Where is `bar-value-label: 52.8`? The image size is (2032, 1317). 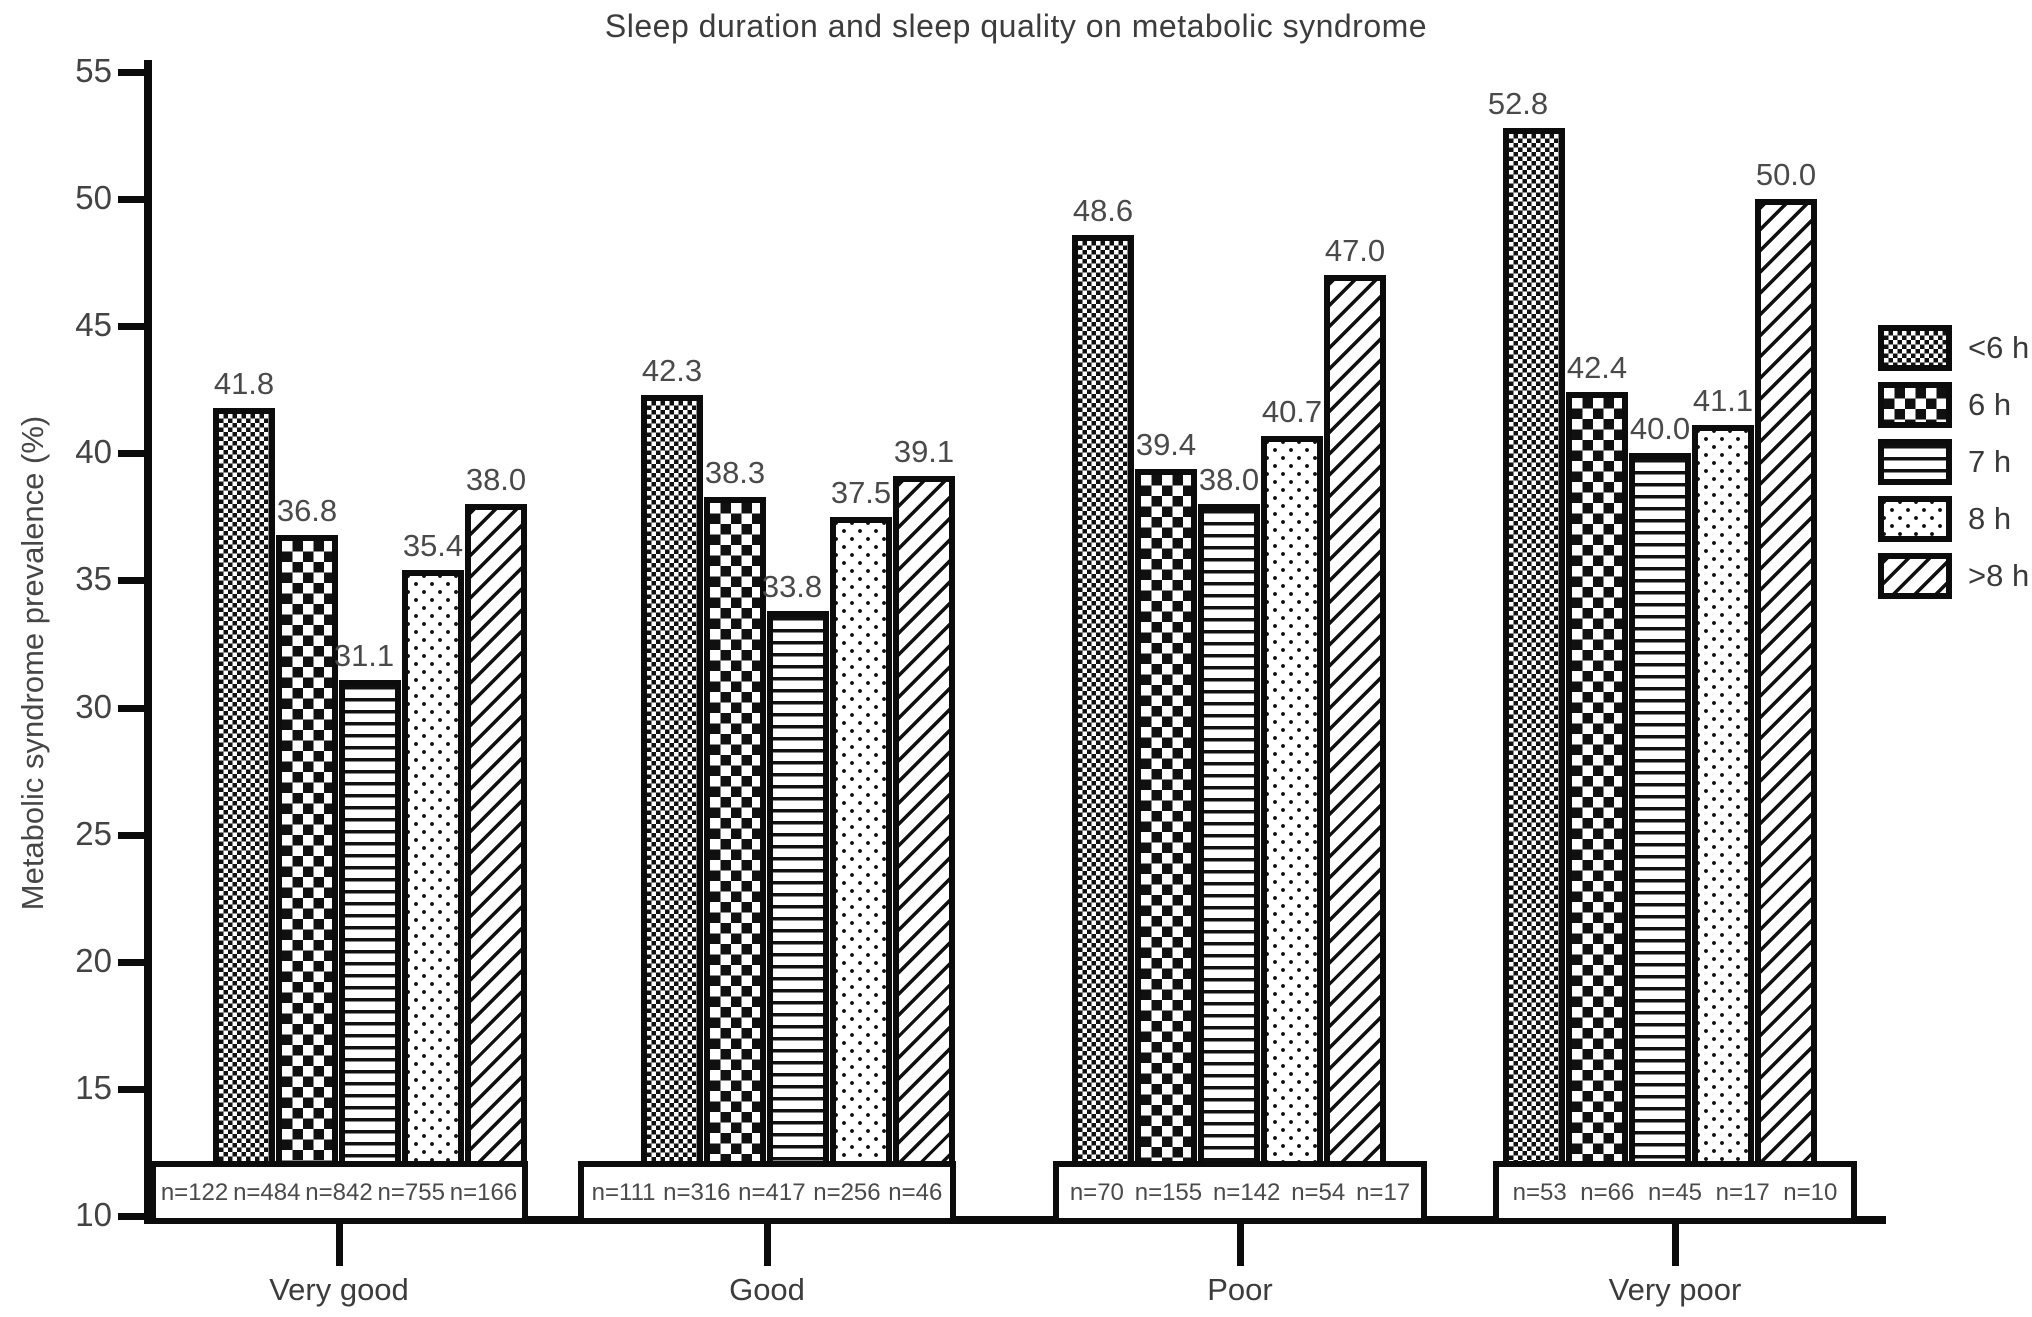 bar-value-label: 52.8 is located at coordinates (1518, 103).